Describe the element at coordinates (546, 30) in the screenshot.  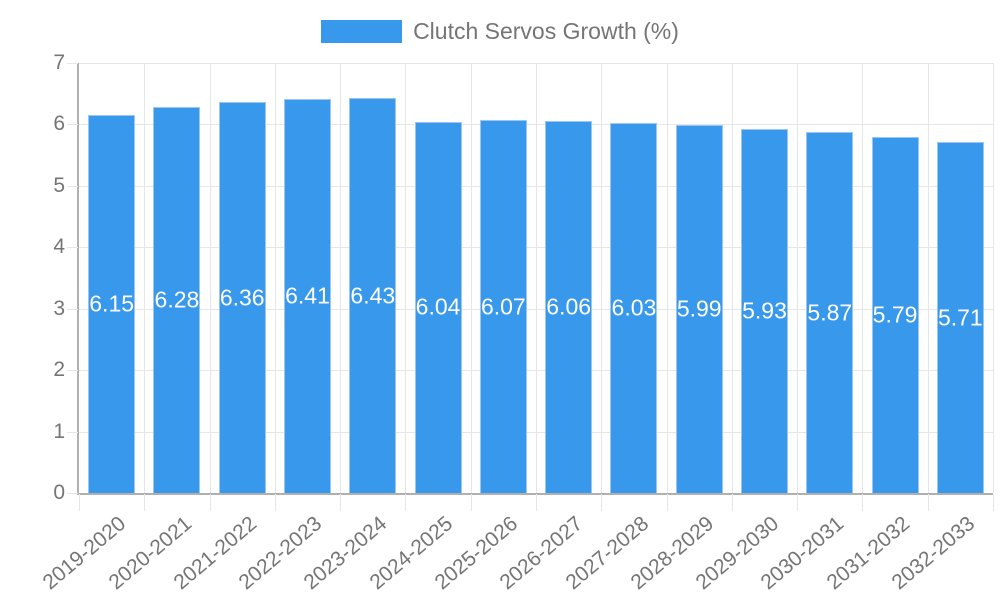
I see `legend-label: Clutch Servos Growth (%)` at that location.